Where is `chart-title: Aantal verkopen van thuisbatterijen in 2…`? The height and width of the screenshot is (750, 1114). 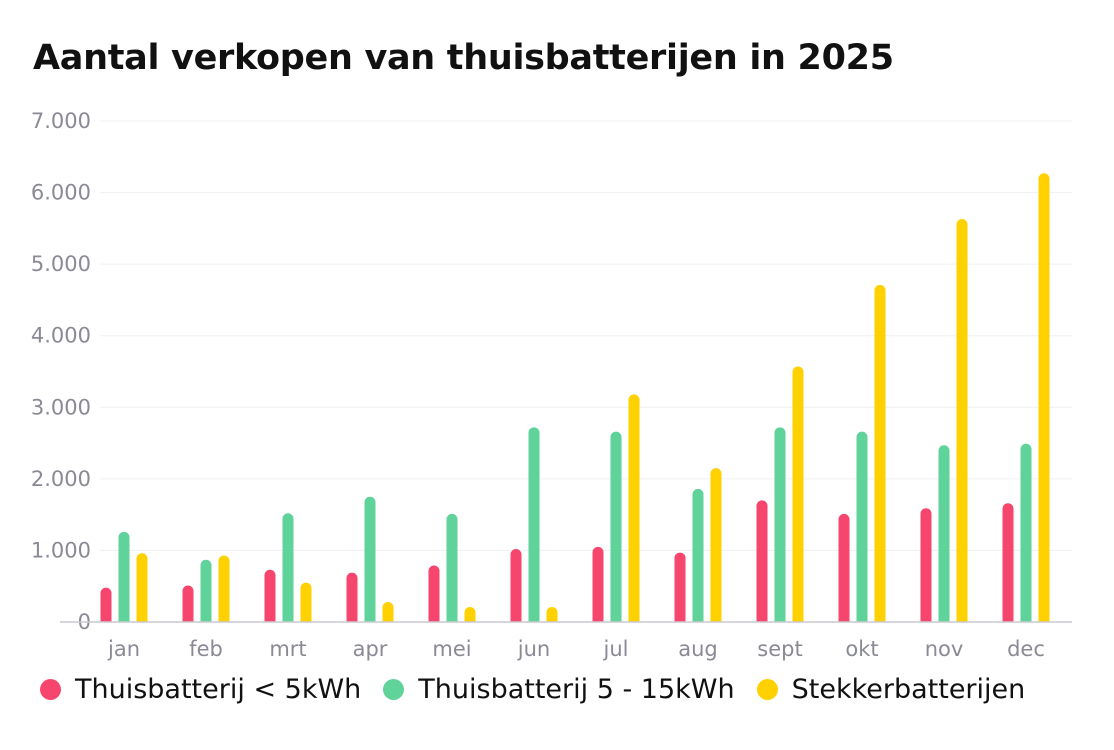
chart-title: Aantal verkopen van thuisbatterijen in 2… is located at coordinates (463, 58).